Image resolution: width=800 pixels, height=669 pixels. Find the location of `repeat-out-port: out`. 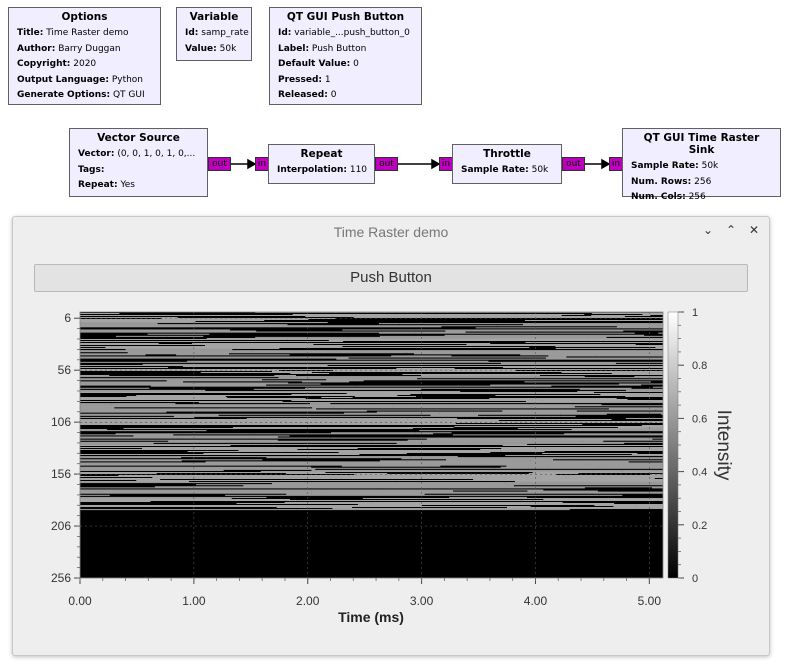

repeat-out-port: out is located at coordinates (386, 164).